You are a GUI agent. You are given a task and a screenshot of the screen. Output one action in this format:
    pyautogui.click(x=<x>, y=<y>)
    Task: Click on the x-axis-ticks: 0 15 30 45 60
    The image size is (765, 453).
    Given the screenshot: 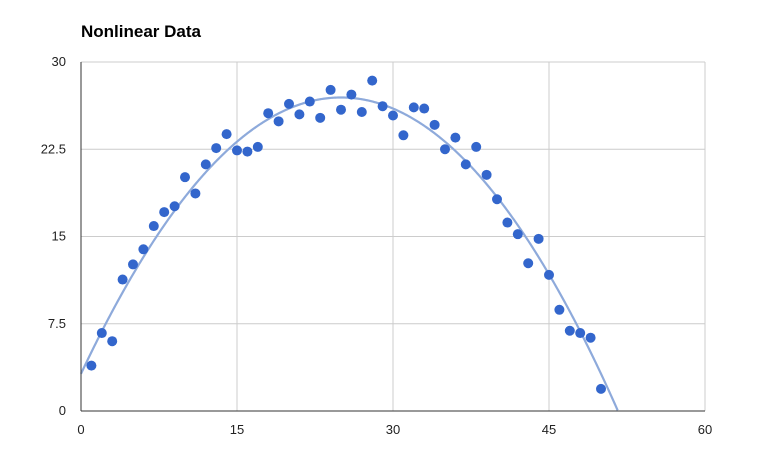 What is the action you would take?
    pyautogui.click(x=394, y=429)
    